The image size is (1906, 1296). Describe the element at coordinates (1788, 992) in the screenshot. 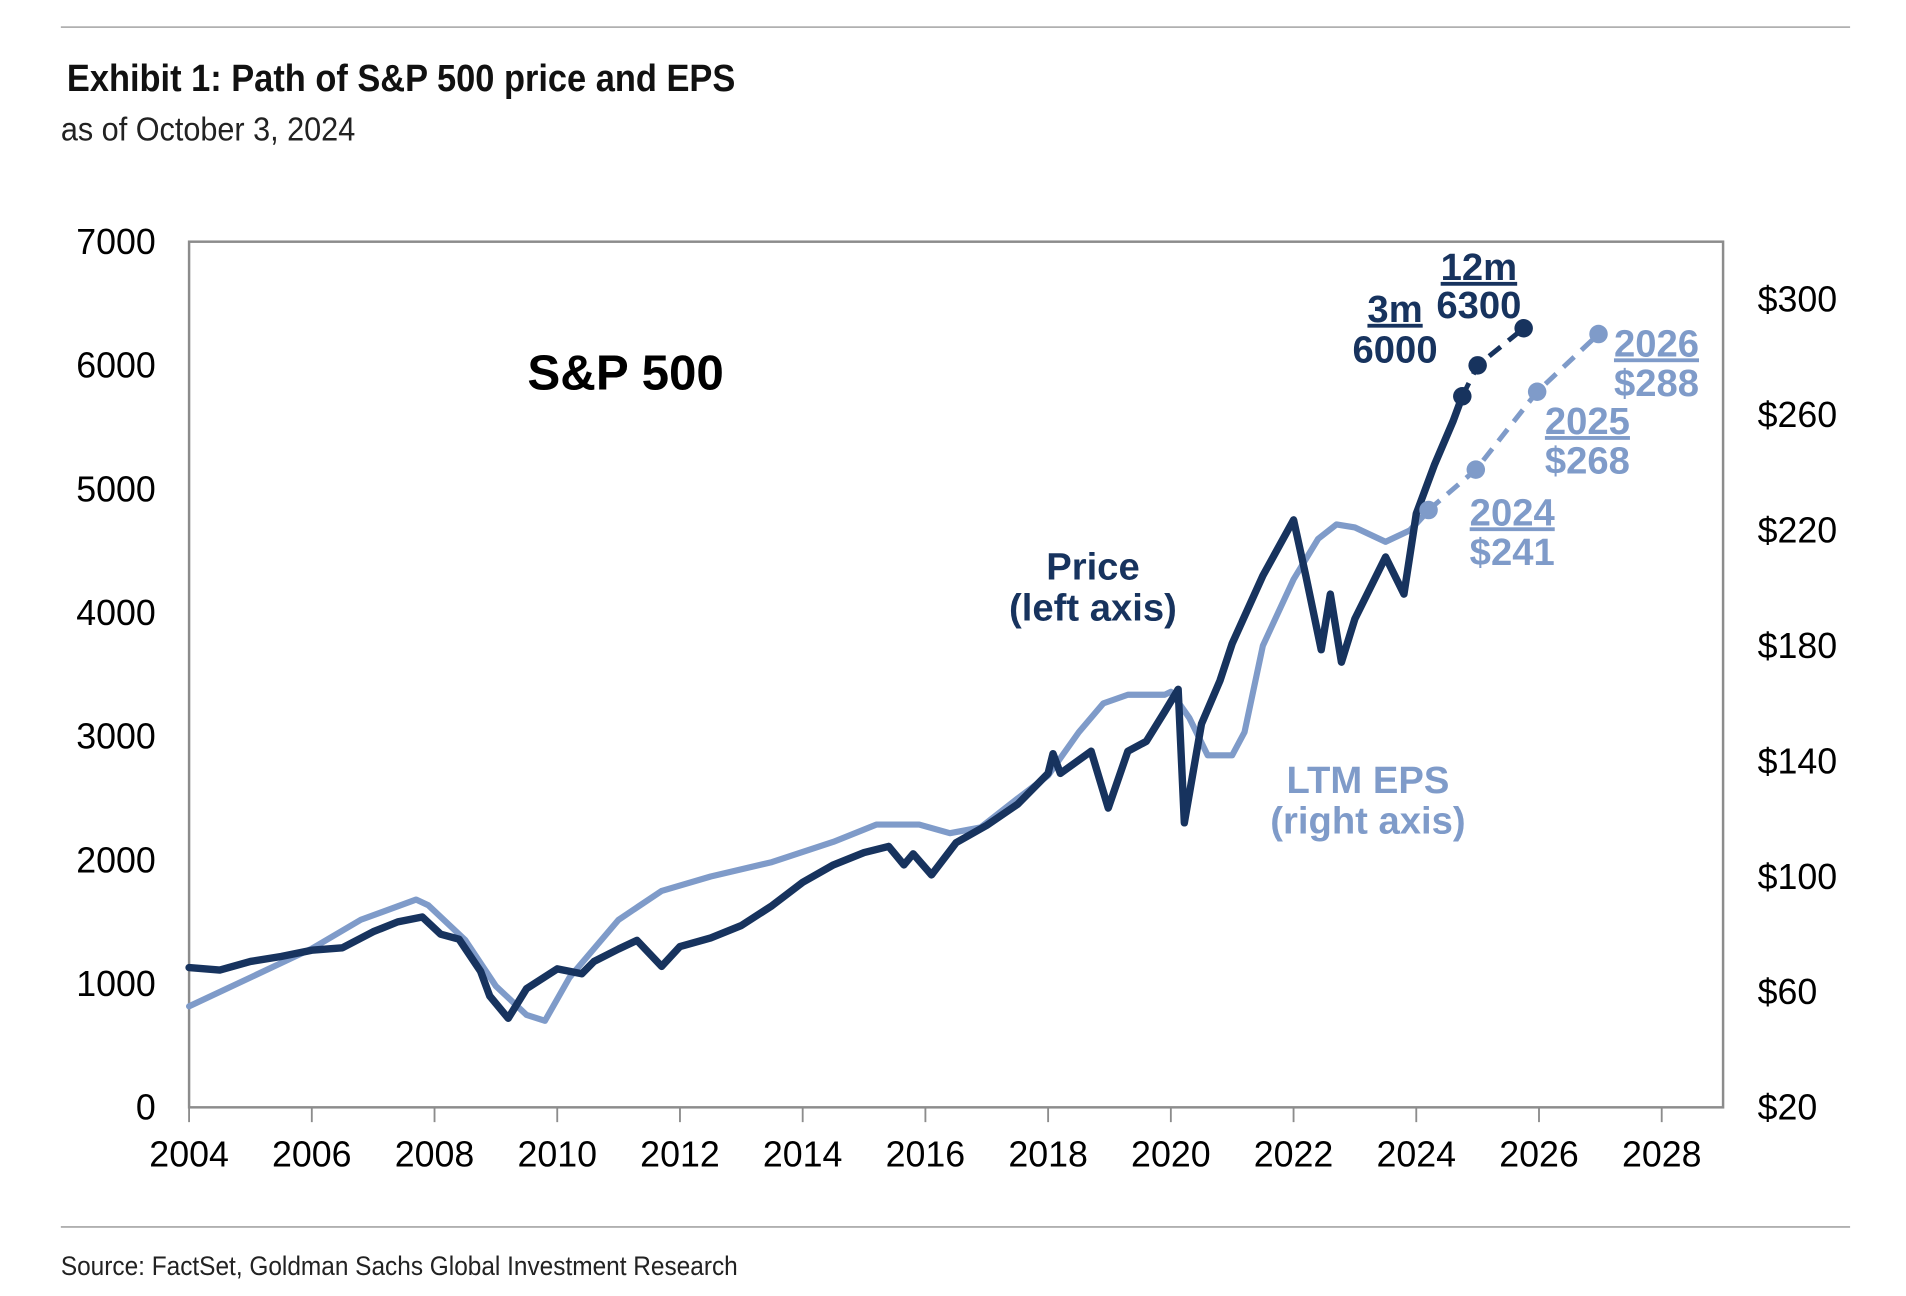

I see `y-right-tick-label: $60` at that location.